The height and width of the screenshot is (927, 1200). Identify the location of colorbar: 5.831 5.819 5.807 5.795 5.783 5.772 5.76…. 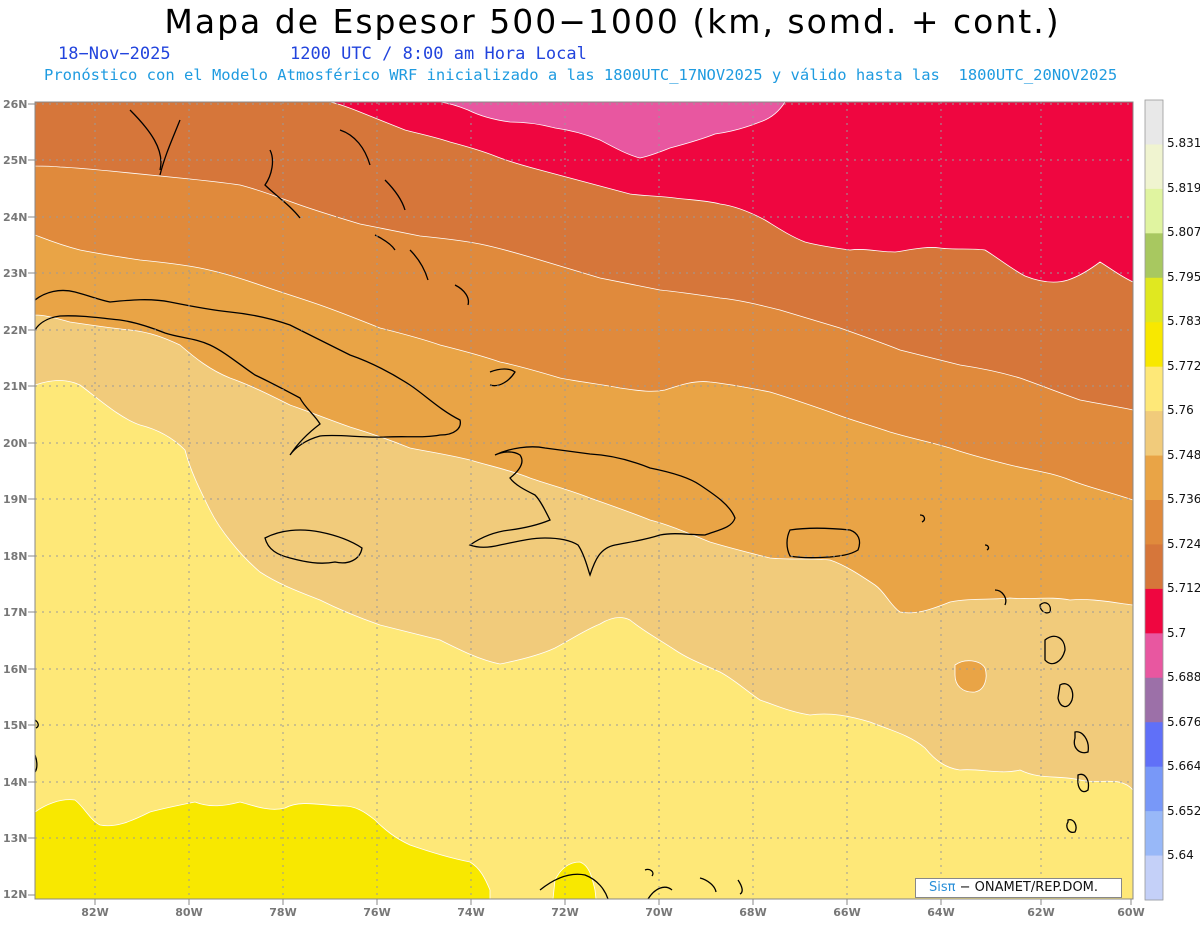
(1172, 500).